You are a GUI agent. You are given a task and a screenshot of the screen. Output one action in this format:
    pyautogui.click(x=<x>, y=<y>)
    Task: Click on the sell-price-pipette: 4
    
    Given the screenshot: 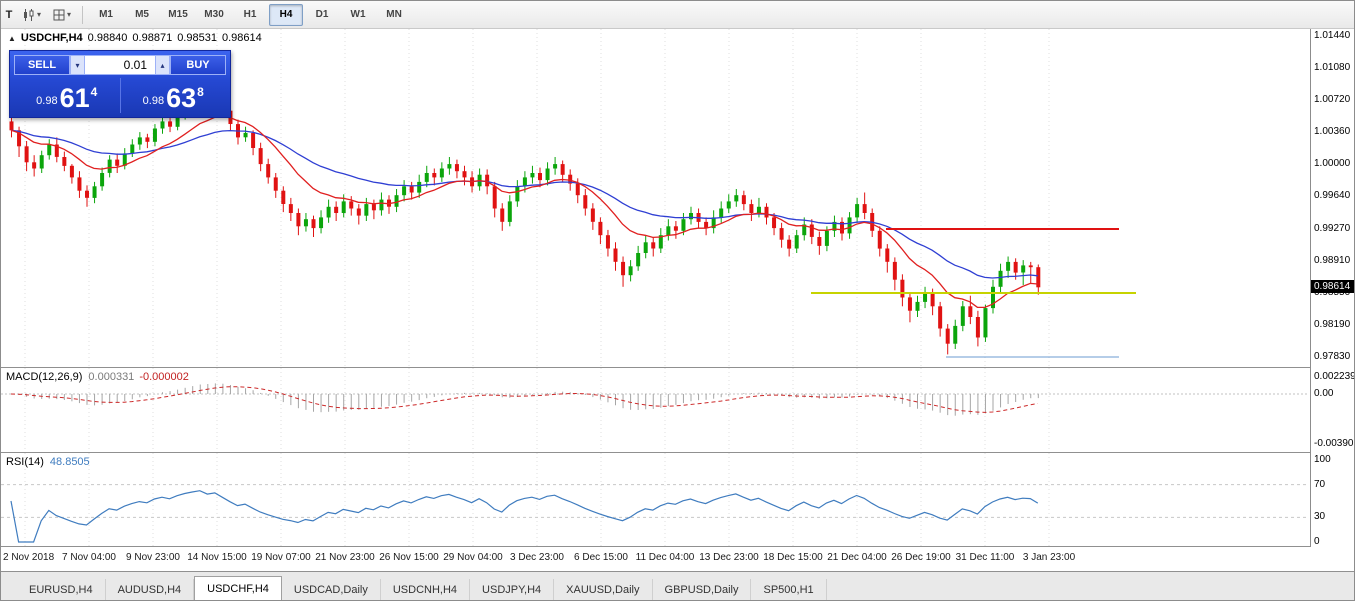 What is the action you would take?
    pyautogui.click(x=94, y=92)
    